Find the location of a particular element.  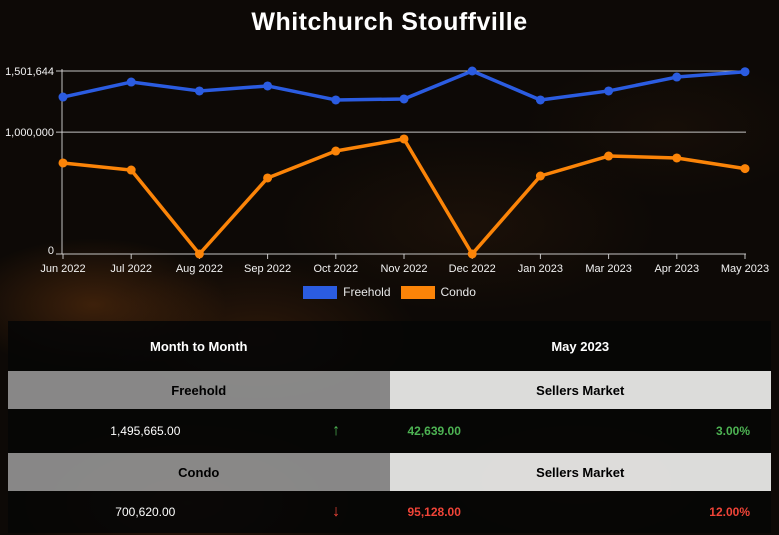

svg-text: May 2023 is located at coordinates (745, 269).